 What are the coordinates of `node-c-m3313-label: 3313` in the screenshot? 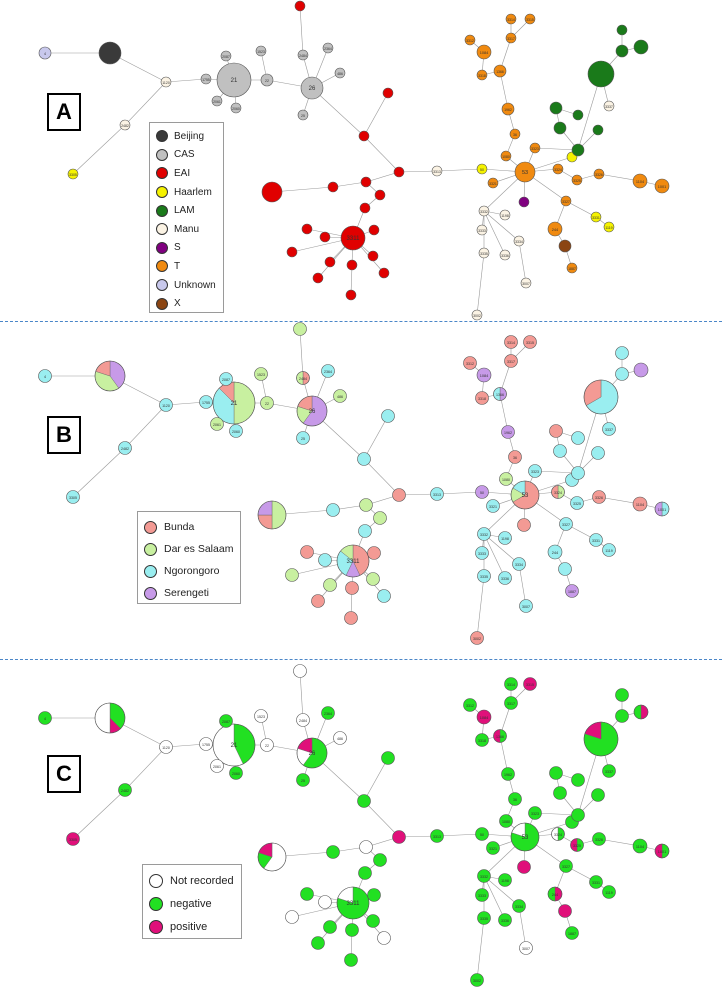 It's located at (437, 837).